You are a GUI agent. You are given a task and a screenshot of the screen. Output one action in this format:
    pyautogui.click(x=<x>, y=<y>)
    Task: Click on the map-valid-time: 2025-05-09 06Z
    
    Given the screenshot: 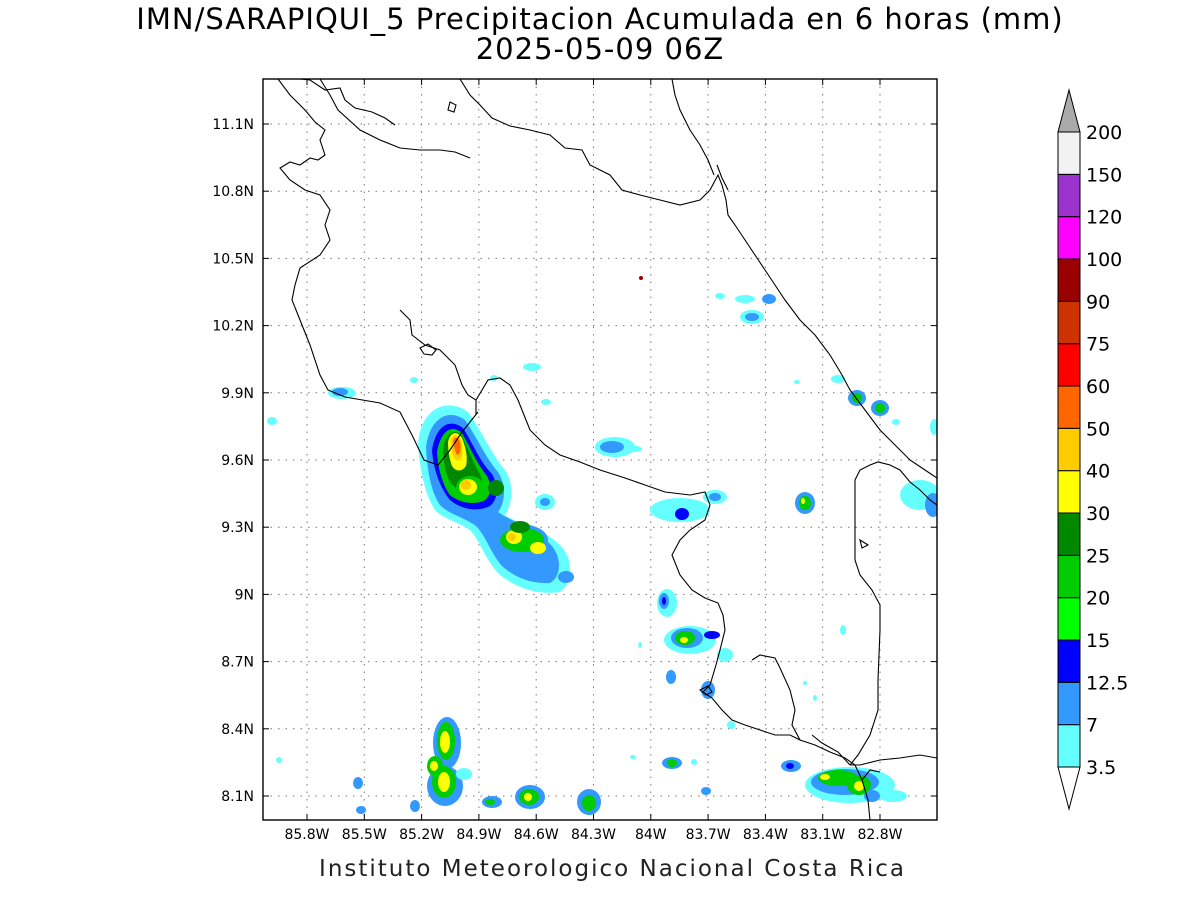 What is the action you would take?
    pyautogui.click(x=600, y=49)
    